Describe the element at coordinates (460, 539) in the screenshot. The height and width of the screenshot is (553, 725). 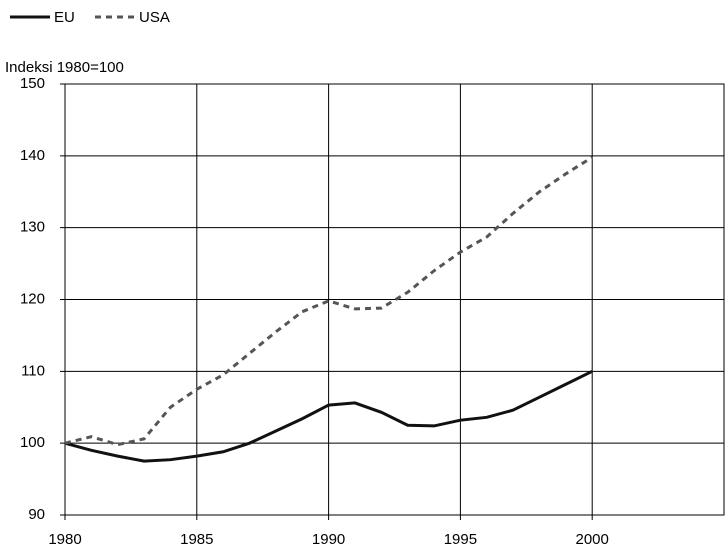
I see `x-tick-label: 1995` at that location.